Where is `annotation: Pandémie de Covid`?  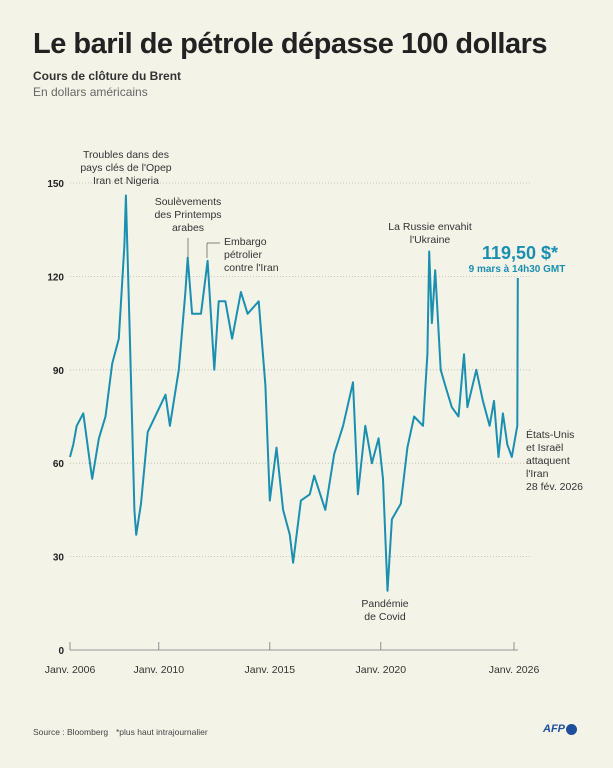 annotation: Pandémie de Covid is located at coordinates (384, 610).